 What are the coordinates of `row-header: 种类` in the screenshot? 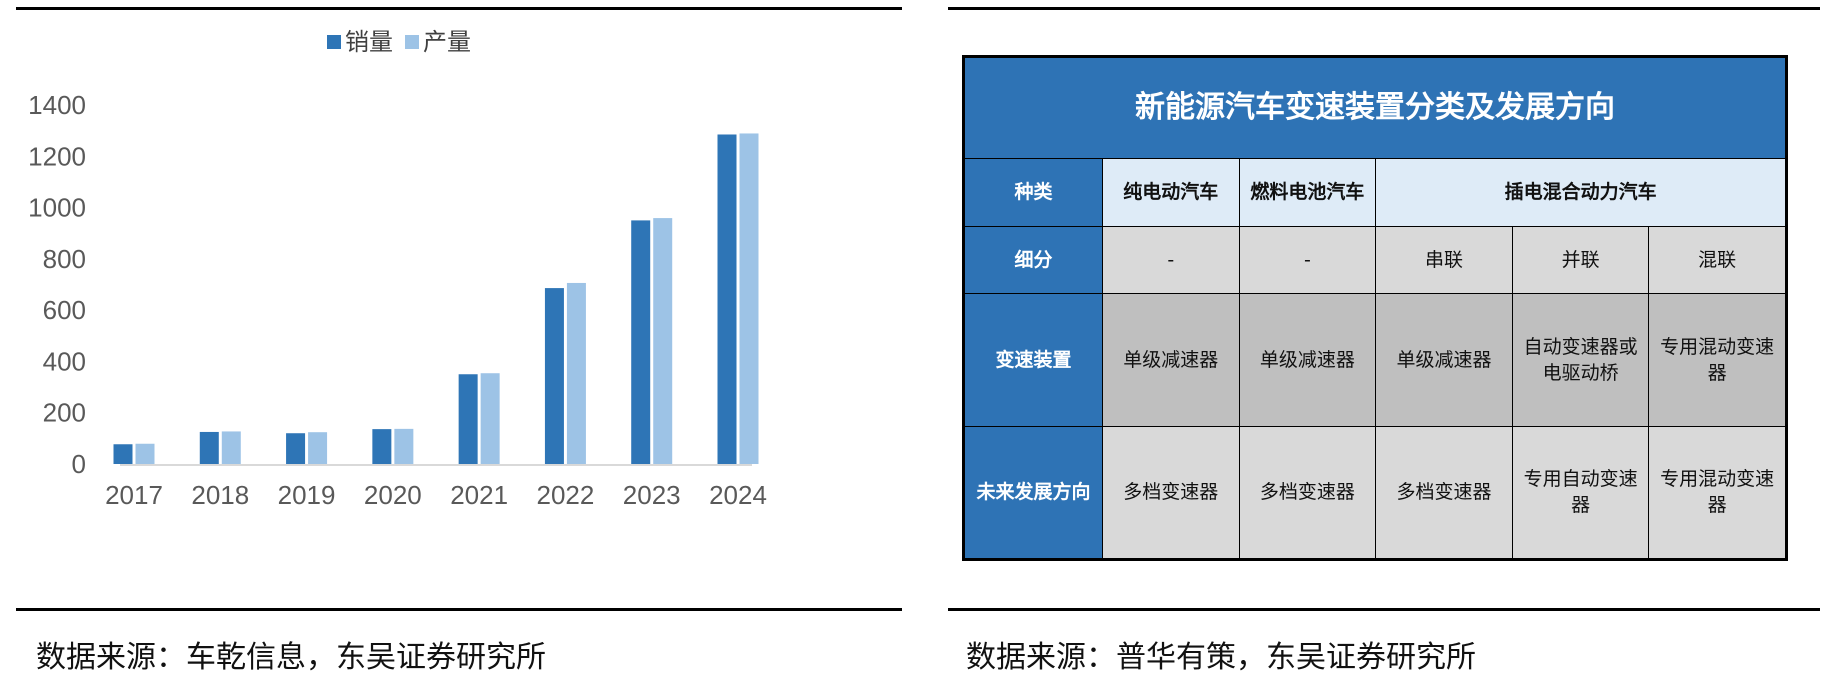 It's located at (1033, 192).